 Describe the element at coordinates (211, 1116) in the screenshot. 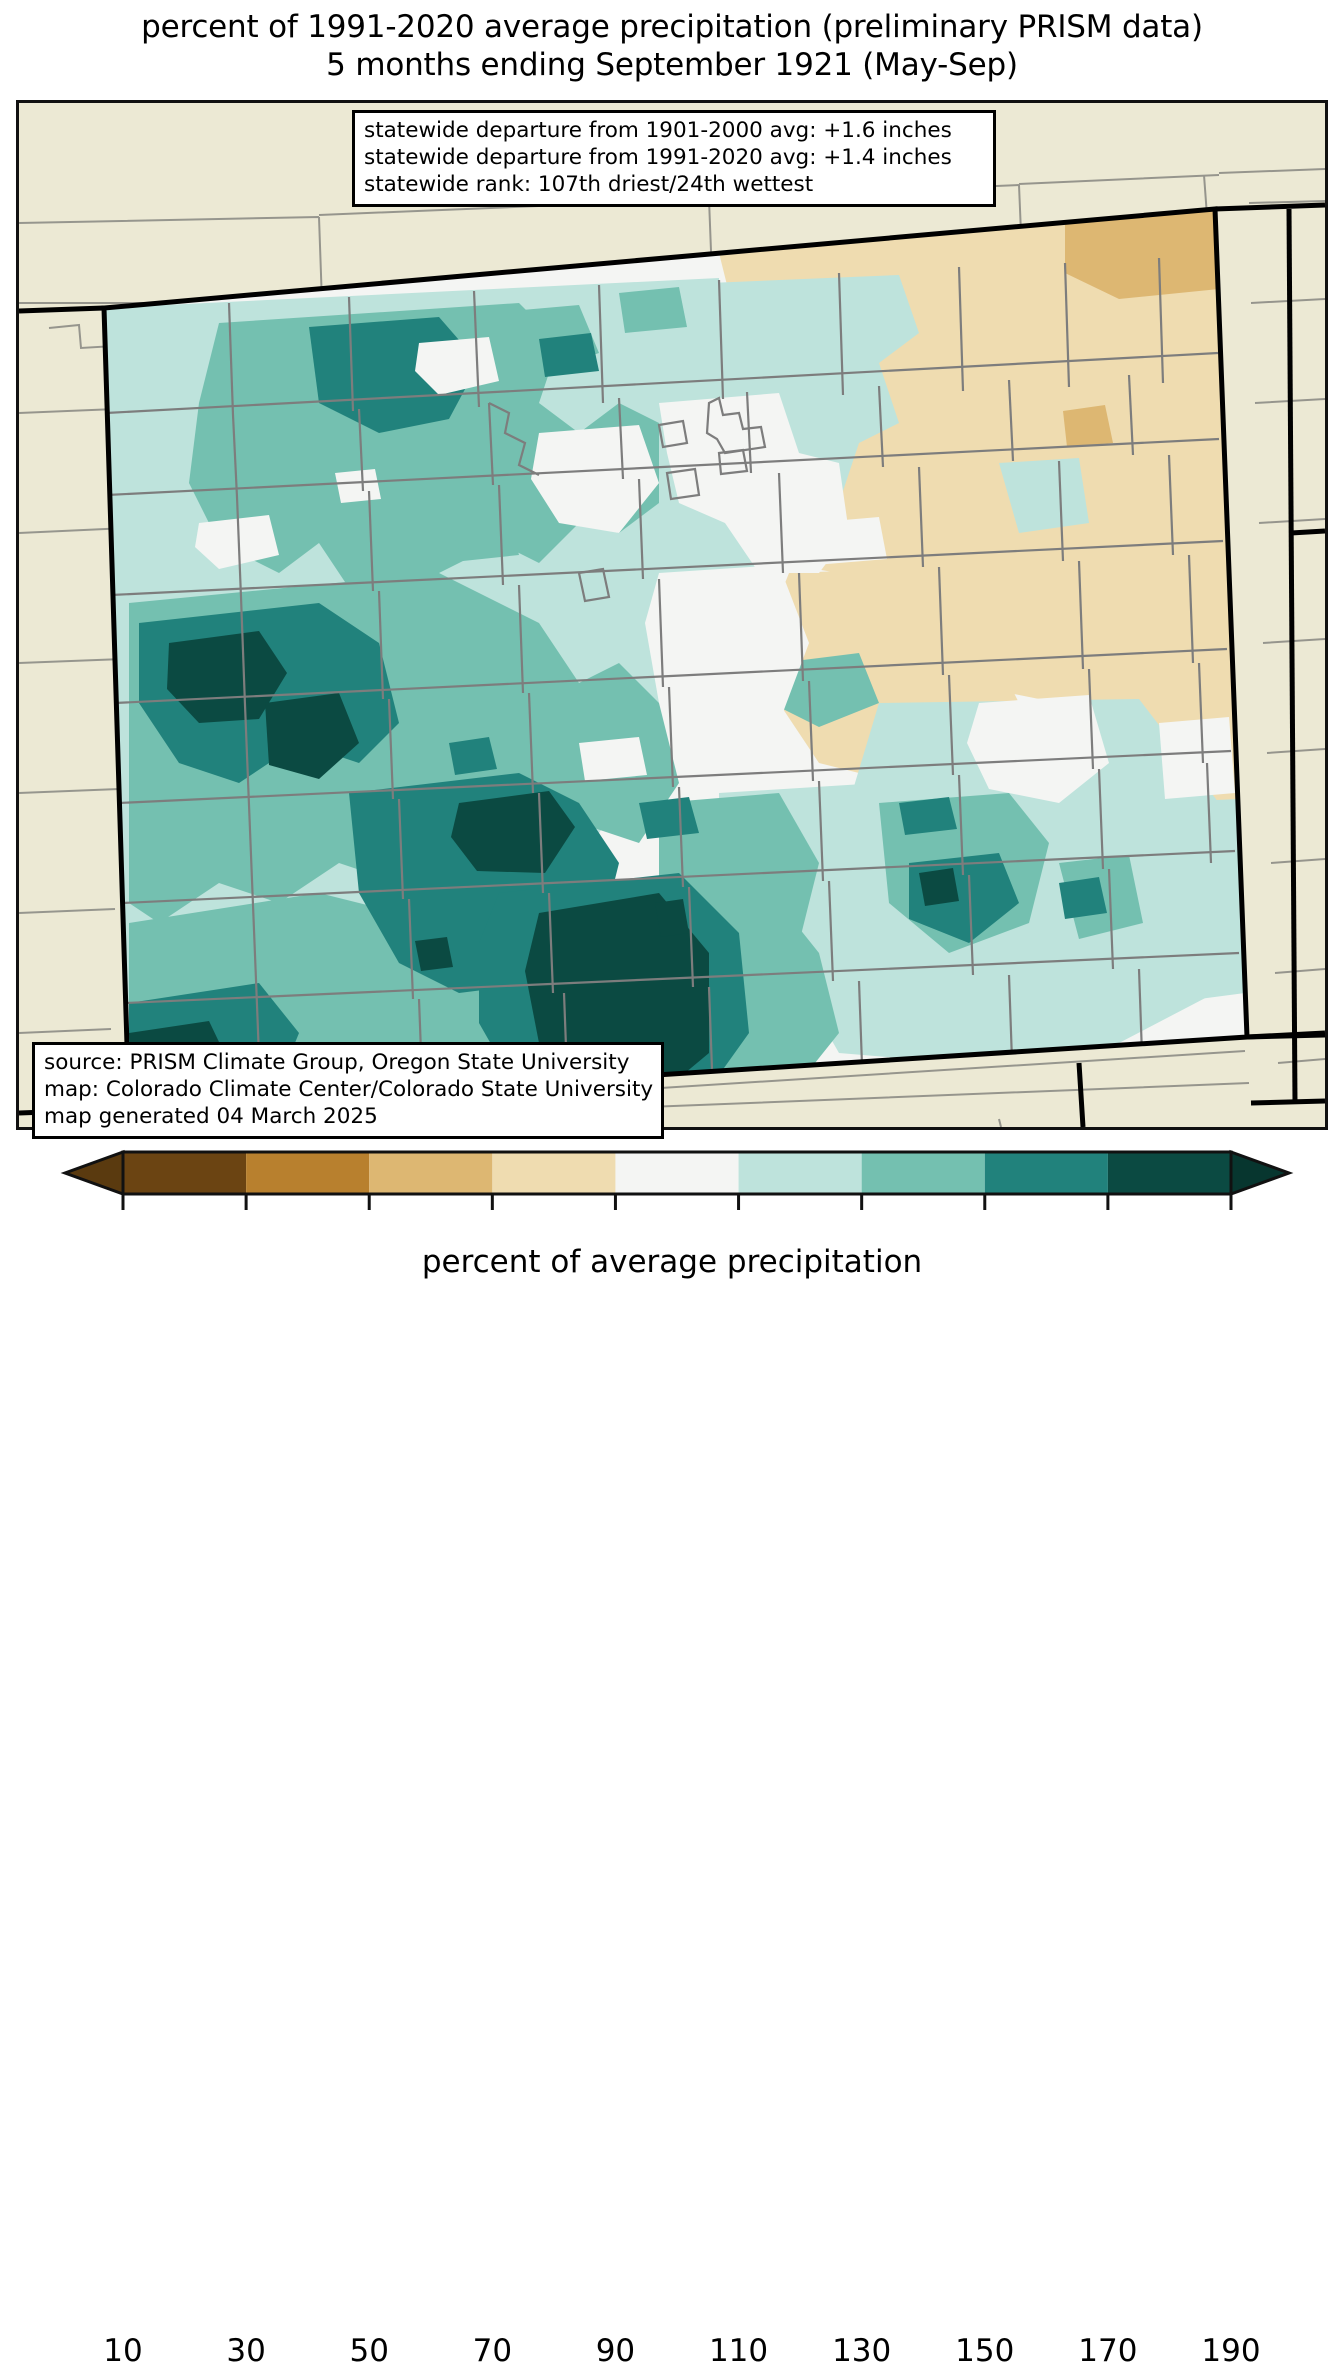

I see `source-line-3: map generated 04 March 2025` at that location.